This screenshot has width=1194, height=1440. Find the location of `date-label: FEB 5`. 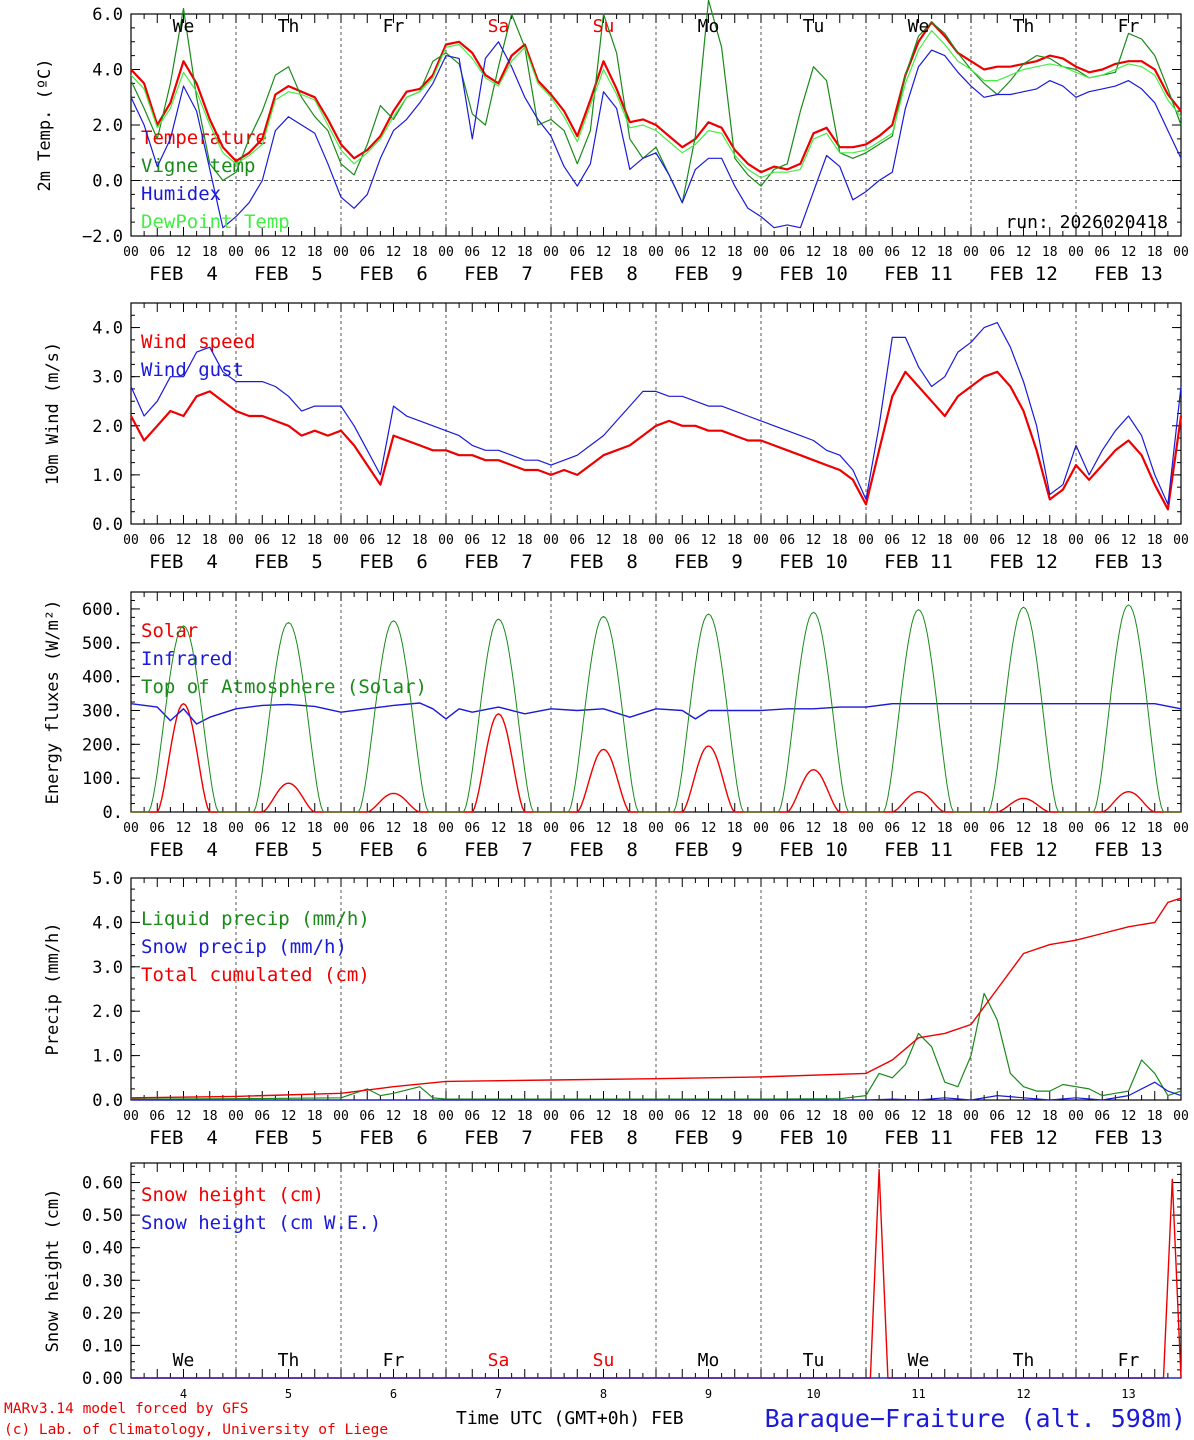

date-label: FEB 5 is located at coordinates (288, 274).